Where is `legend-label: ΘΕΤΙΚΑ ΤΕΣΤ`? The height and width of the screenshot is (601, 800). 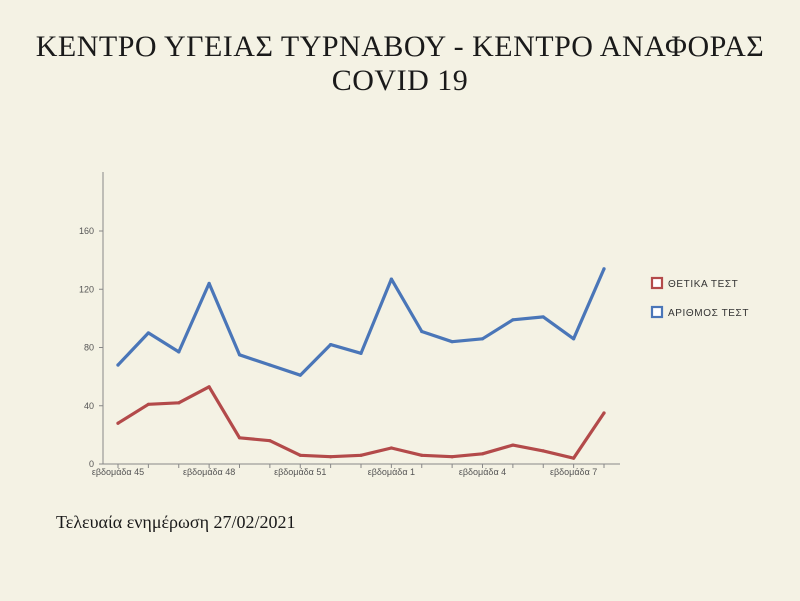 legend-label: ΘΕΤΙΚΑ ΤΕΣΤ is located at coordinates (703, 284).